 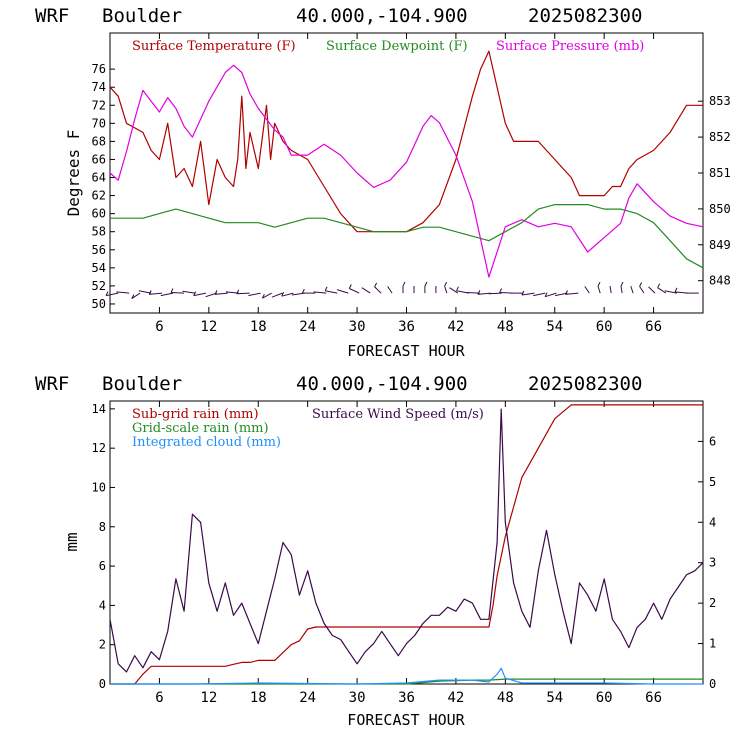 I want to click on legend-pressure: Surface Pressure (mb), so click(x=570, y=46).